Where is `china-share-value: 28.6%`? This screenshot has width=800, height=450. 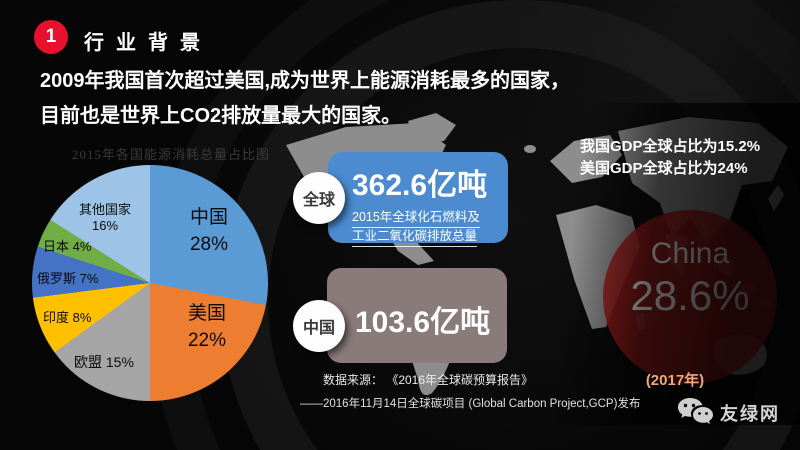
china-share-value: 28.6% is located at coordinates (690, 295).